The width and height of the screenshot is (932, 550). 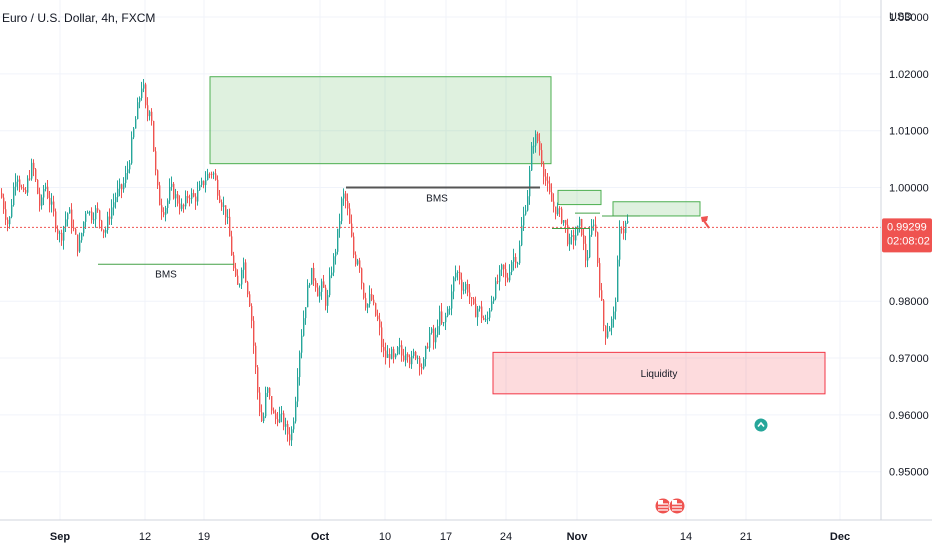 What do you see at coordinates (909, 132) in the screenshot?
I see `y-tick-label: 1.01000` at bounding box center [909, 132].